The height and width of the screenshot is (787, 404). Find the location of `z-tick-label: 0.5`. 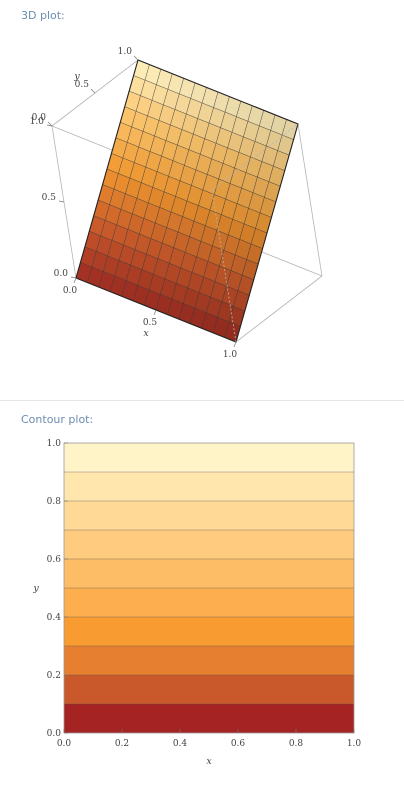

z-tick-label: 0.5 is located at coordinates (49, 198).